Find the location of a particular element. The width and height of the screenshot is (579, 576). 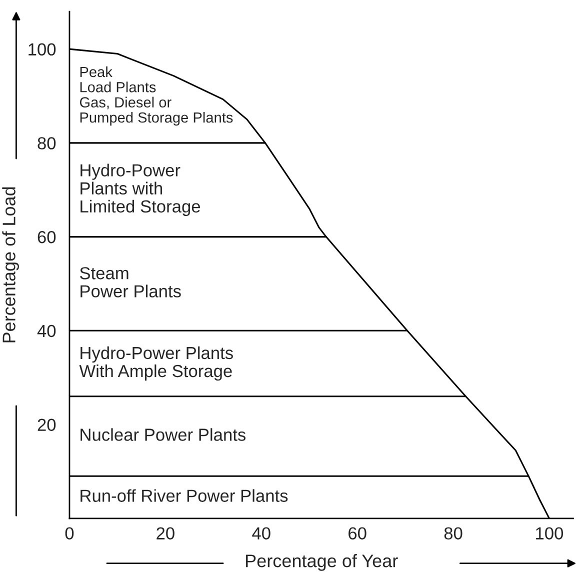

y-tick-label: 100 is located at coordinates (42, 49).